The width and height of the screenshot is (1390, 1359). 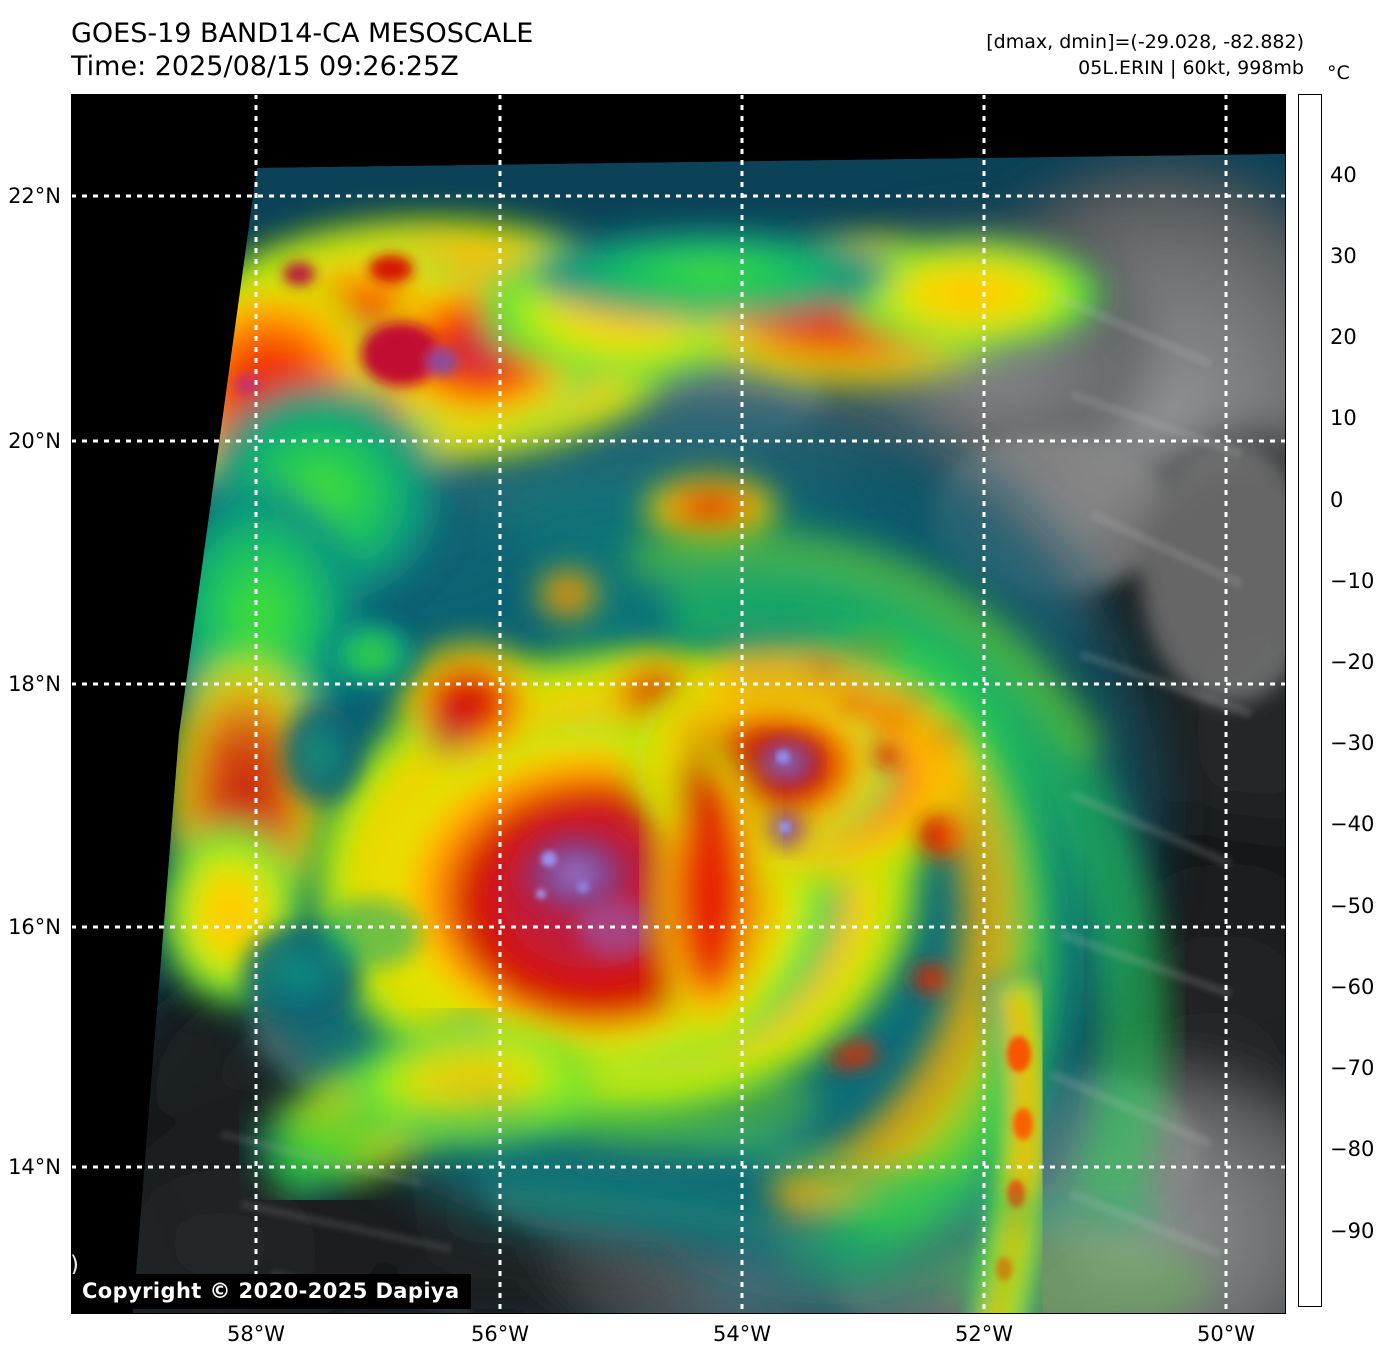 I want to click on temperature-colorbar, so click(x=1310, y=700).